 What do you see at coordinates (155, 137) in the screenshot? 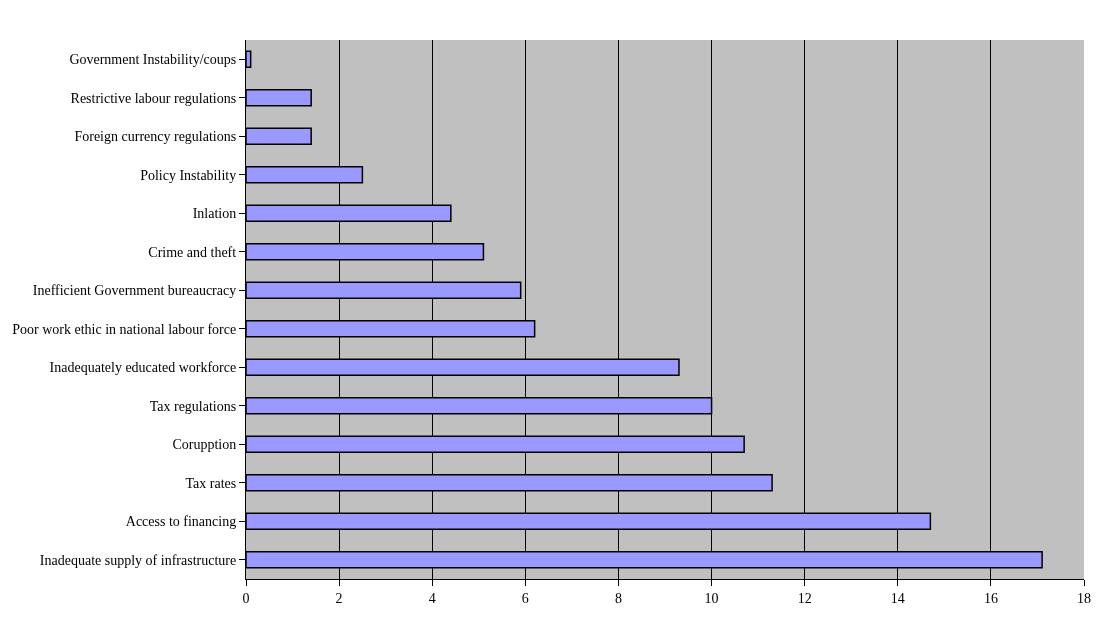
I see `y-tick-label: Foreign currency regulations` at bounding box center [155, 137].